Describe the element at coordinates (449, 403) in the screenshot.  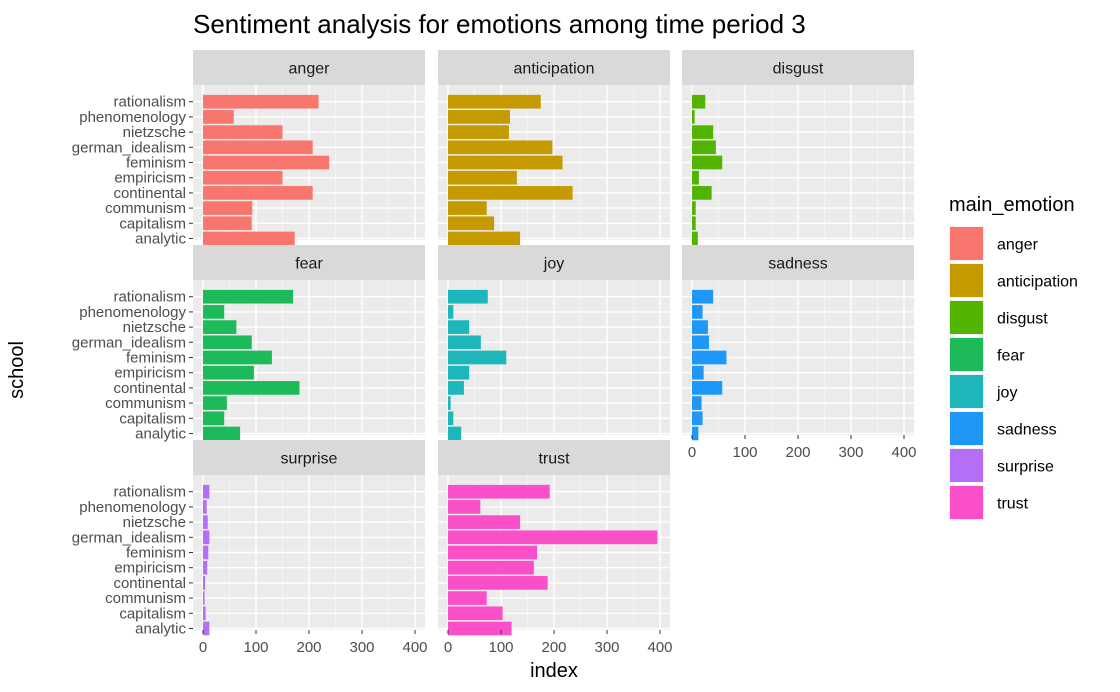
I see `bar-joy-communism` at that location.